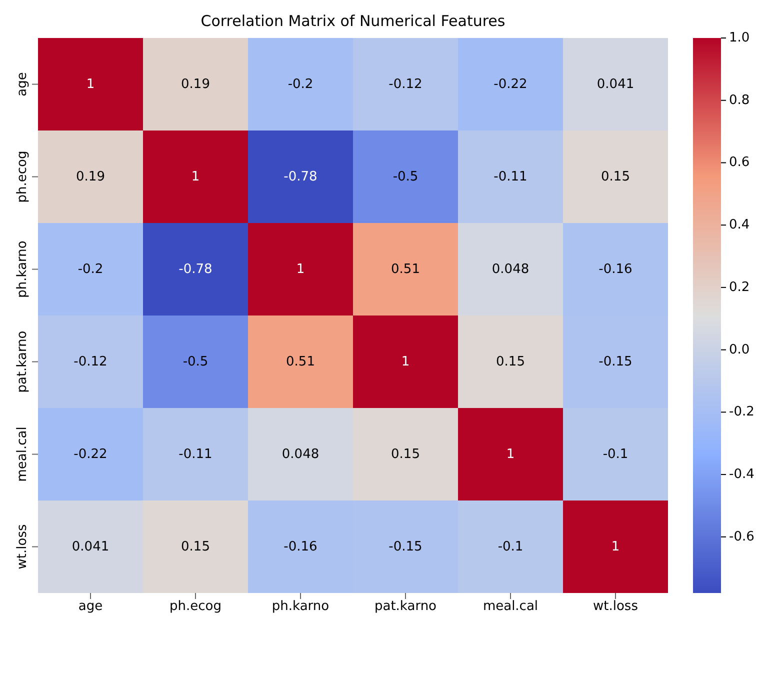 This screenshot has height=691, width=783. Describe the element at coordinates (22, 547) in the screenshot. I see `y-tick-label: wt.loss` at that location.